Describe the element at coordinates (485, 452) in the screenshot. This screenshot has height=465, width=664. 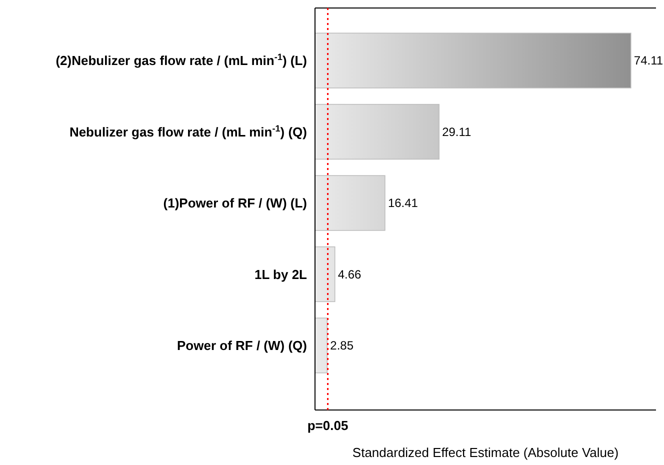
I see `x-axis-title: Standardized Effect Estimate (Absolute Value)` at that location.